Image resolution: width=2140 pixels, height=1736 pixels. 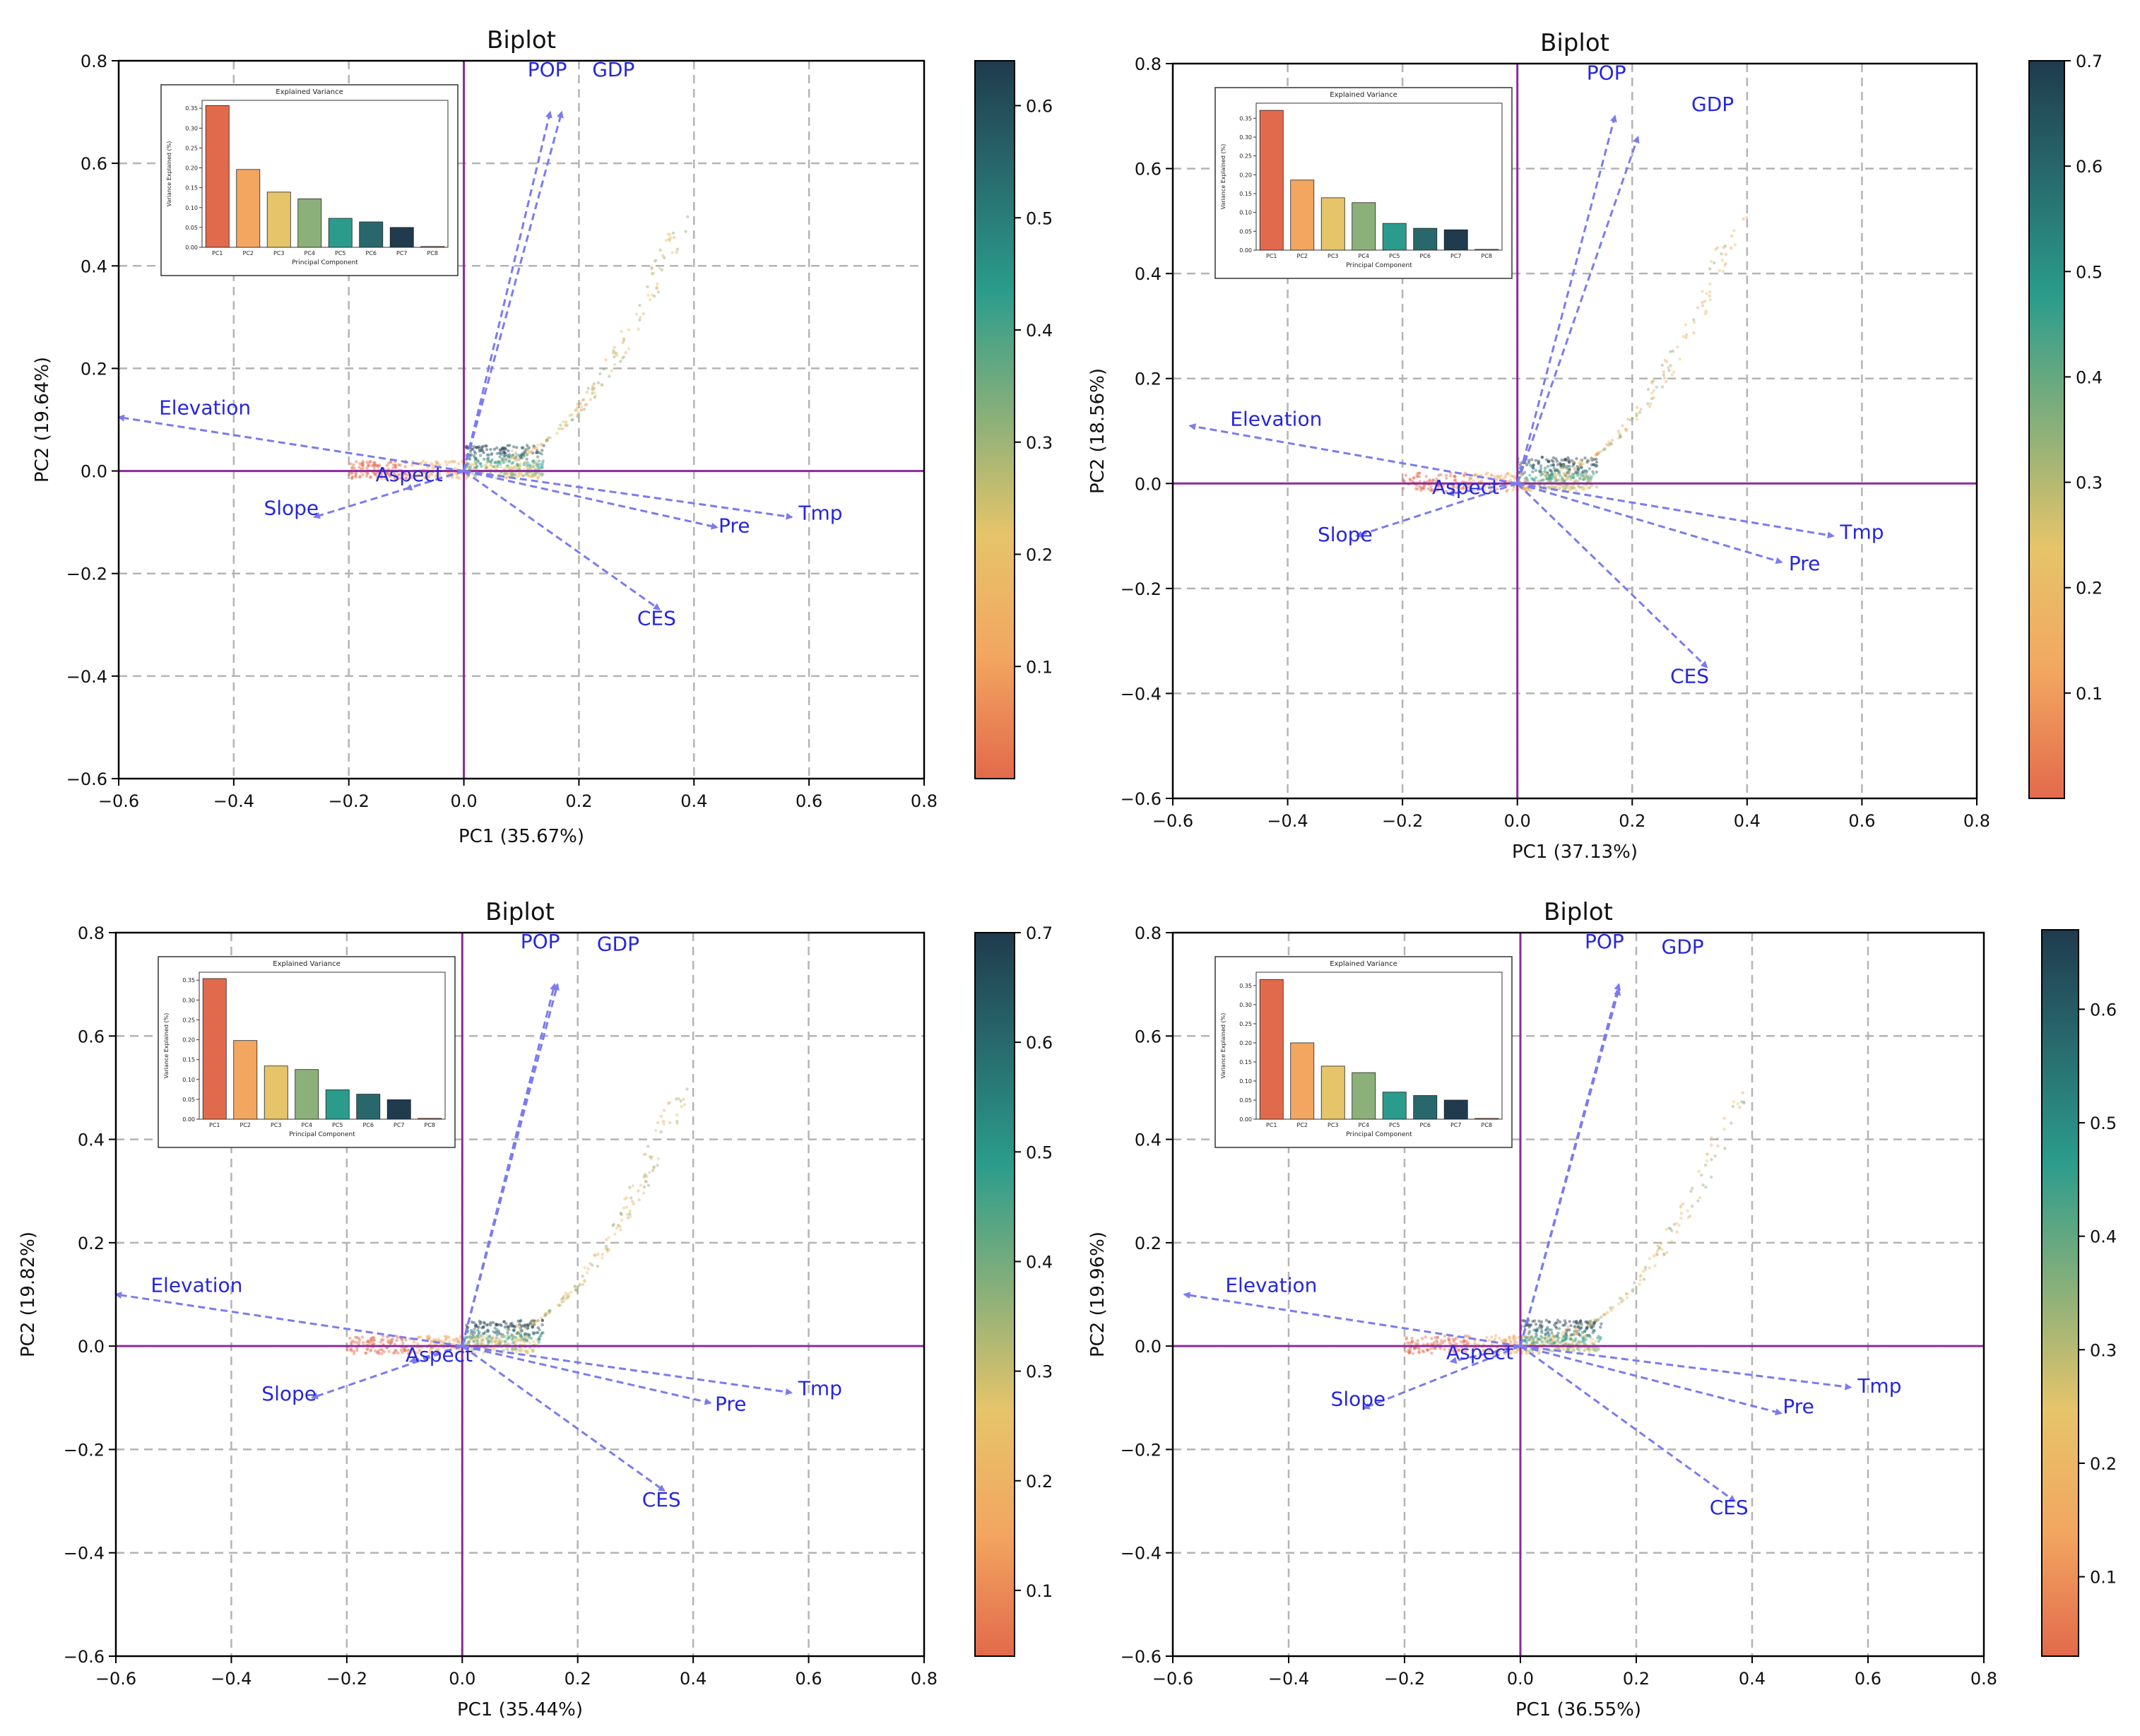 I want to click on inset-bar-pc7, so click(x=1456, y=240).